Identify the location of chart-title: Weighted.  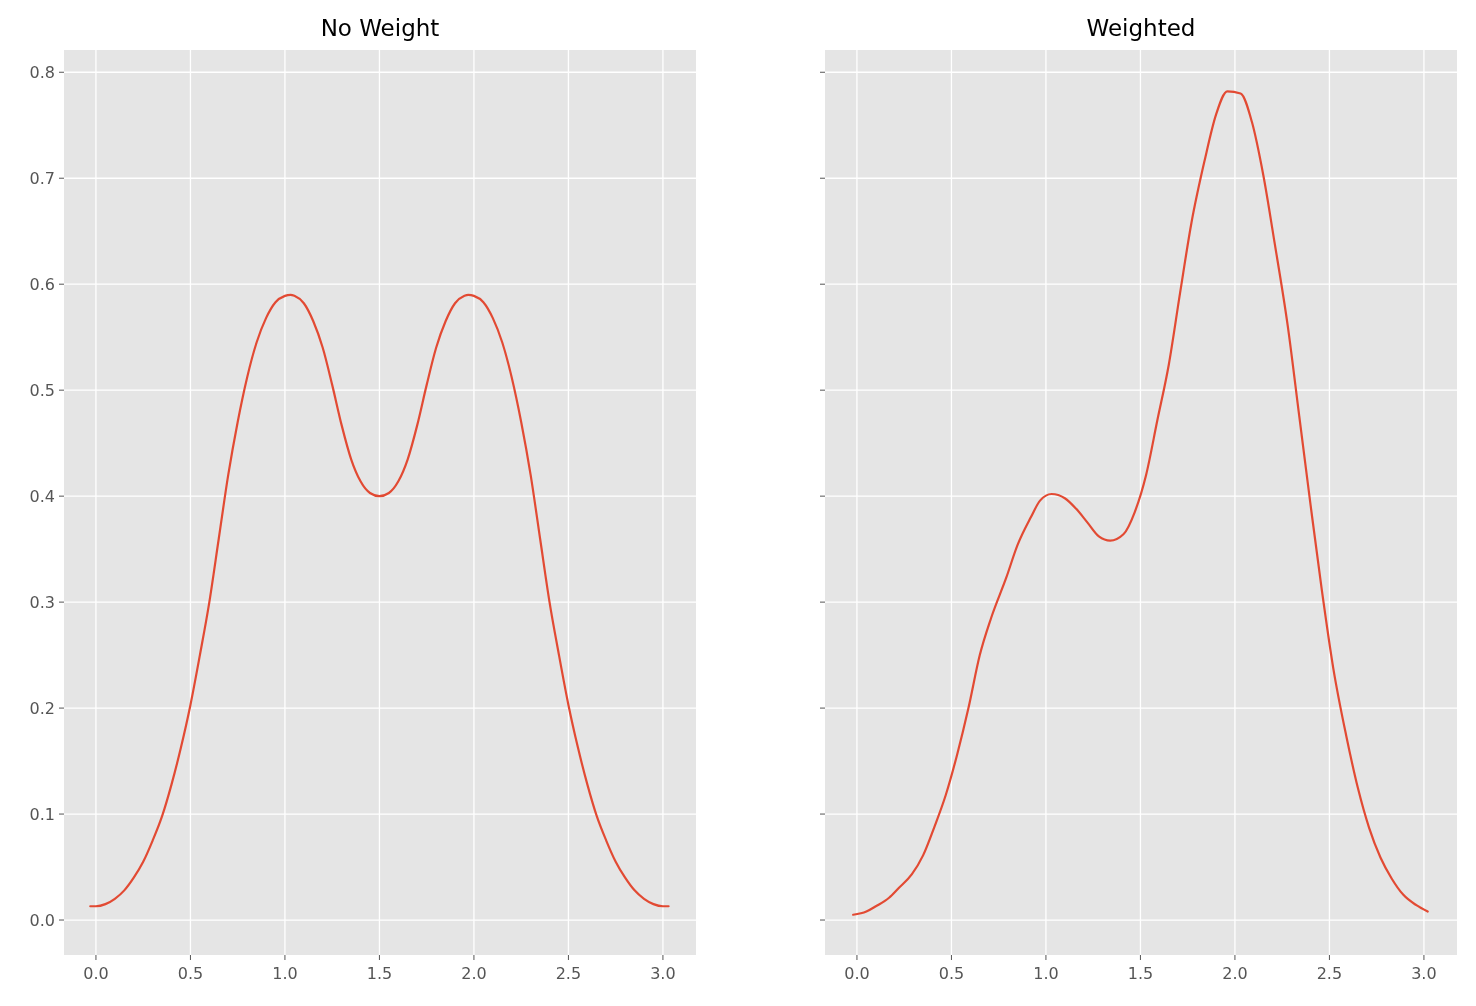
(1141, 28).